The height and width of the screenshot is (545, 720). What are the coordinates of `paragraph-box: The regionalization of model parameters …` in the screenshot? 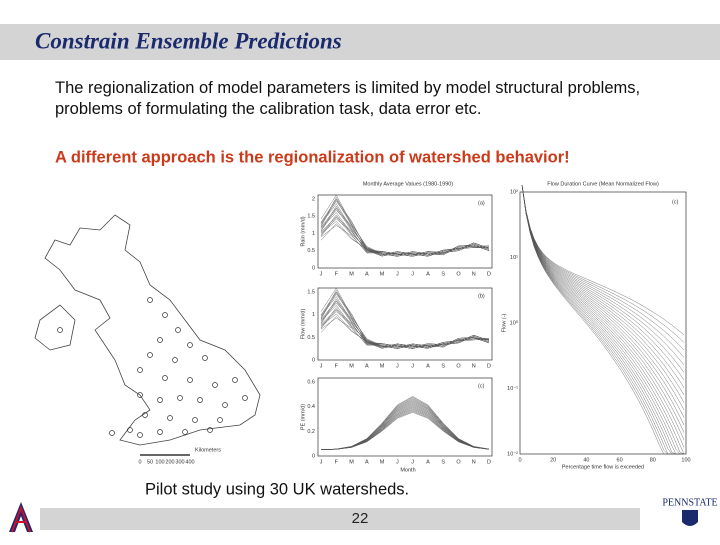 It's located at (348, 98).